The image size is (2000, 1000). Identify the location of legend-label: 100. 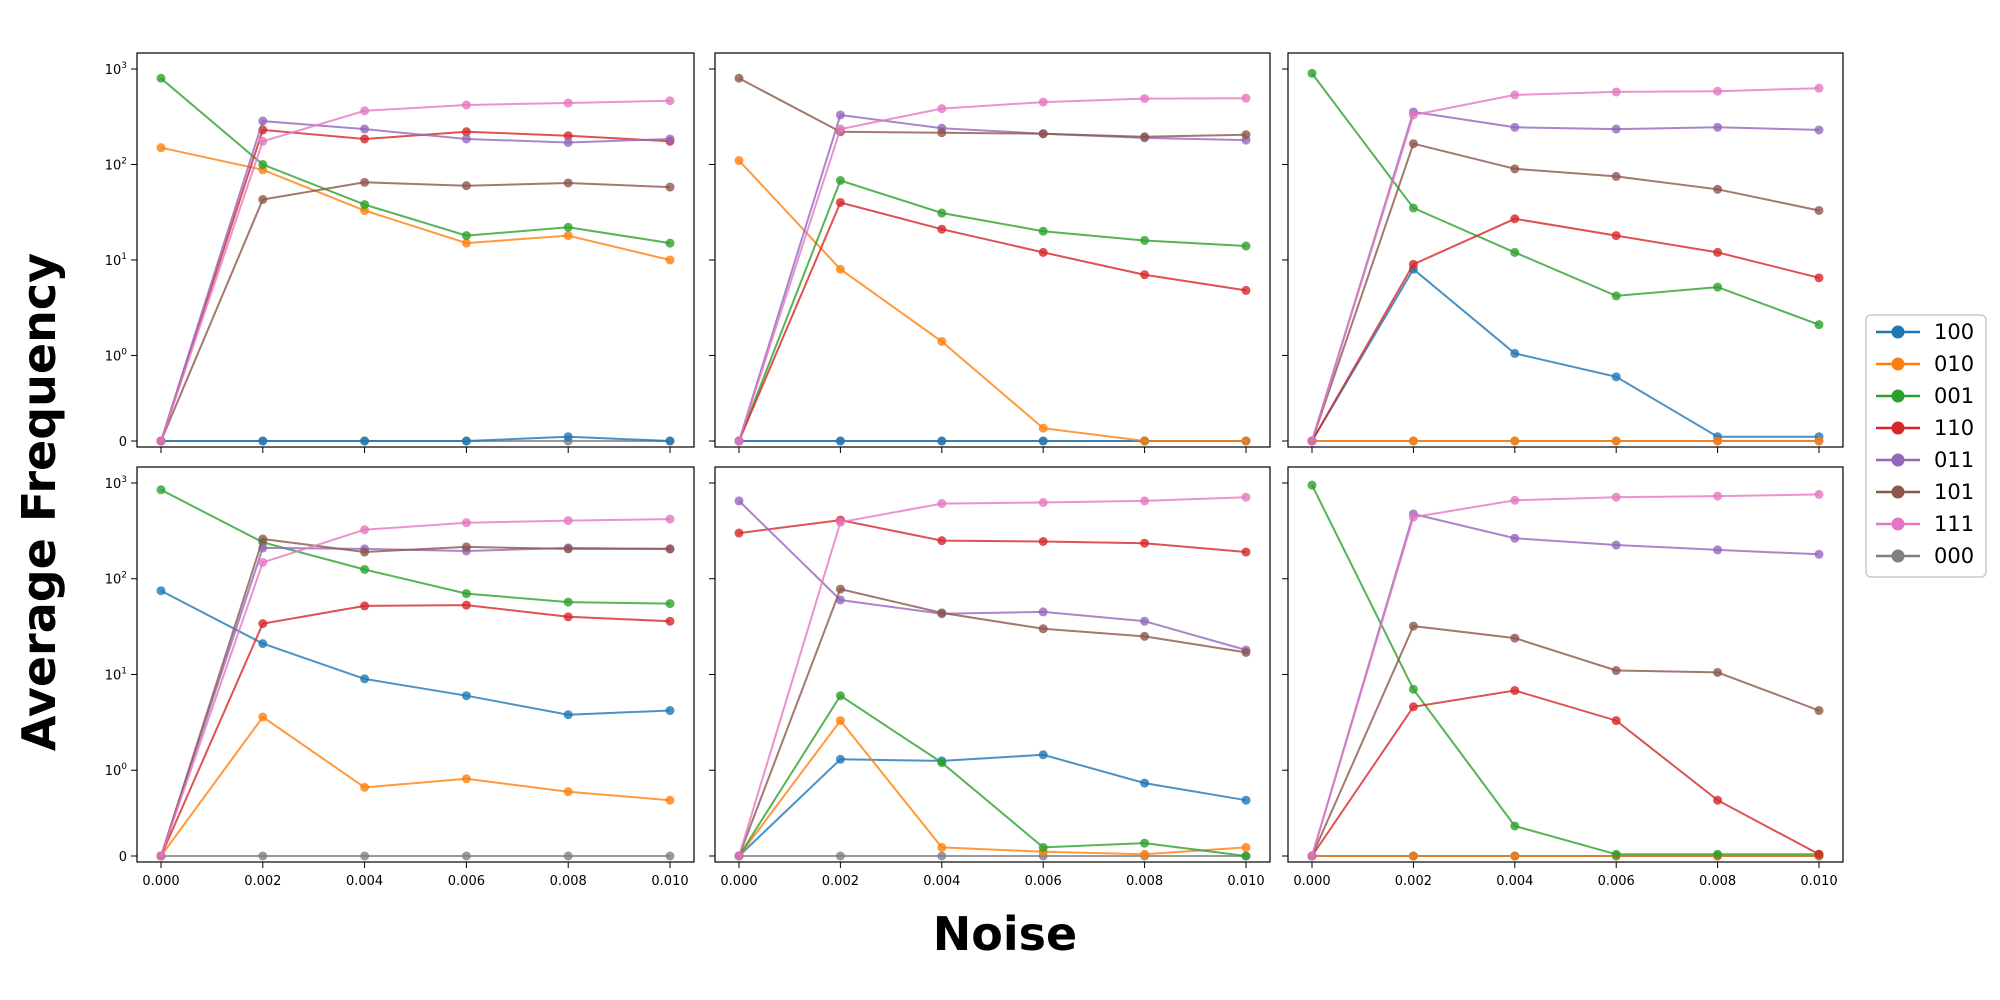
(1954, 332).